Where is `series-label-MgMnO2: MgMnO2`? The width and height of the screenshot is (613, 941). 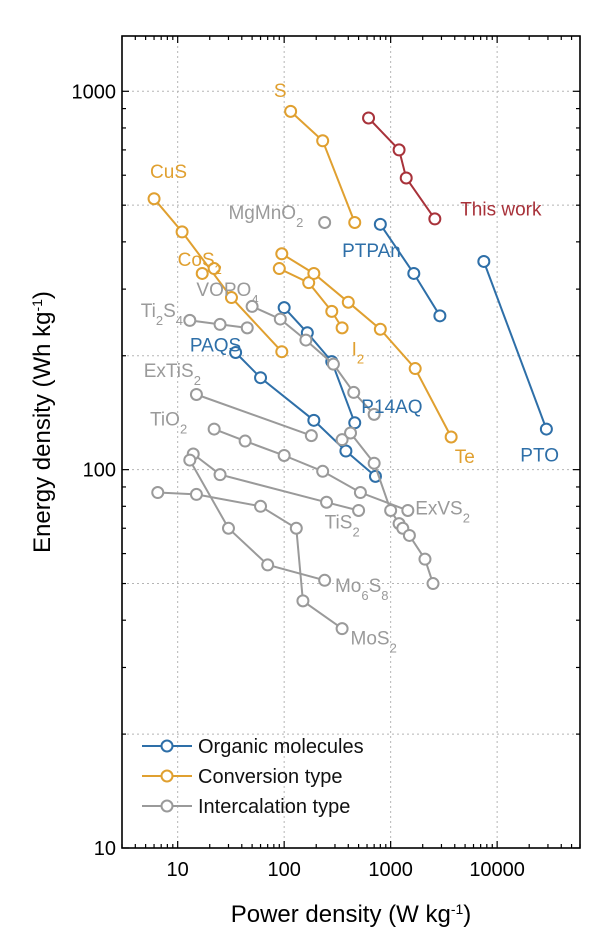 series-label-MgMnO2: MgMnO2 is located at coordinates (265, 216).